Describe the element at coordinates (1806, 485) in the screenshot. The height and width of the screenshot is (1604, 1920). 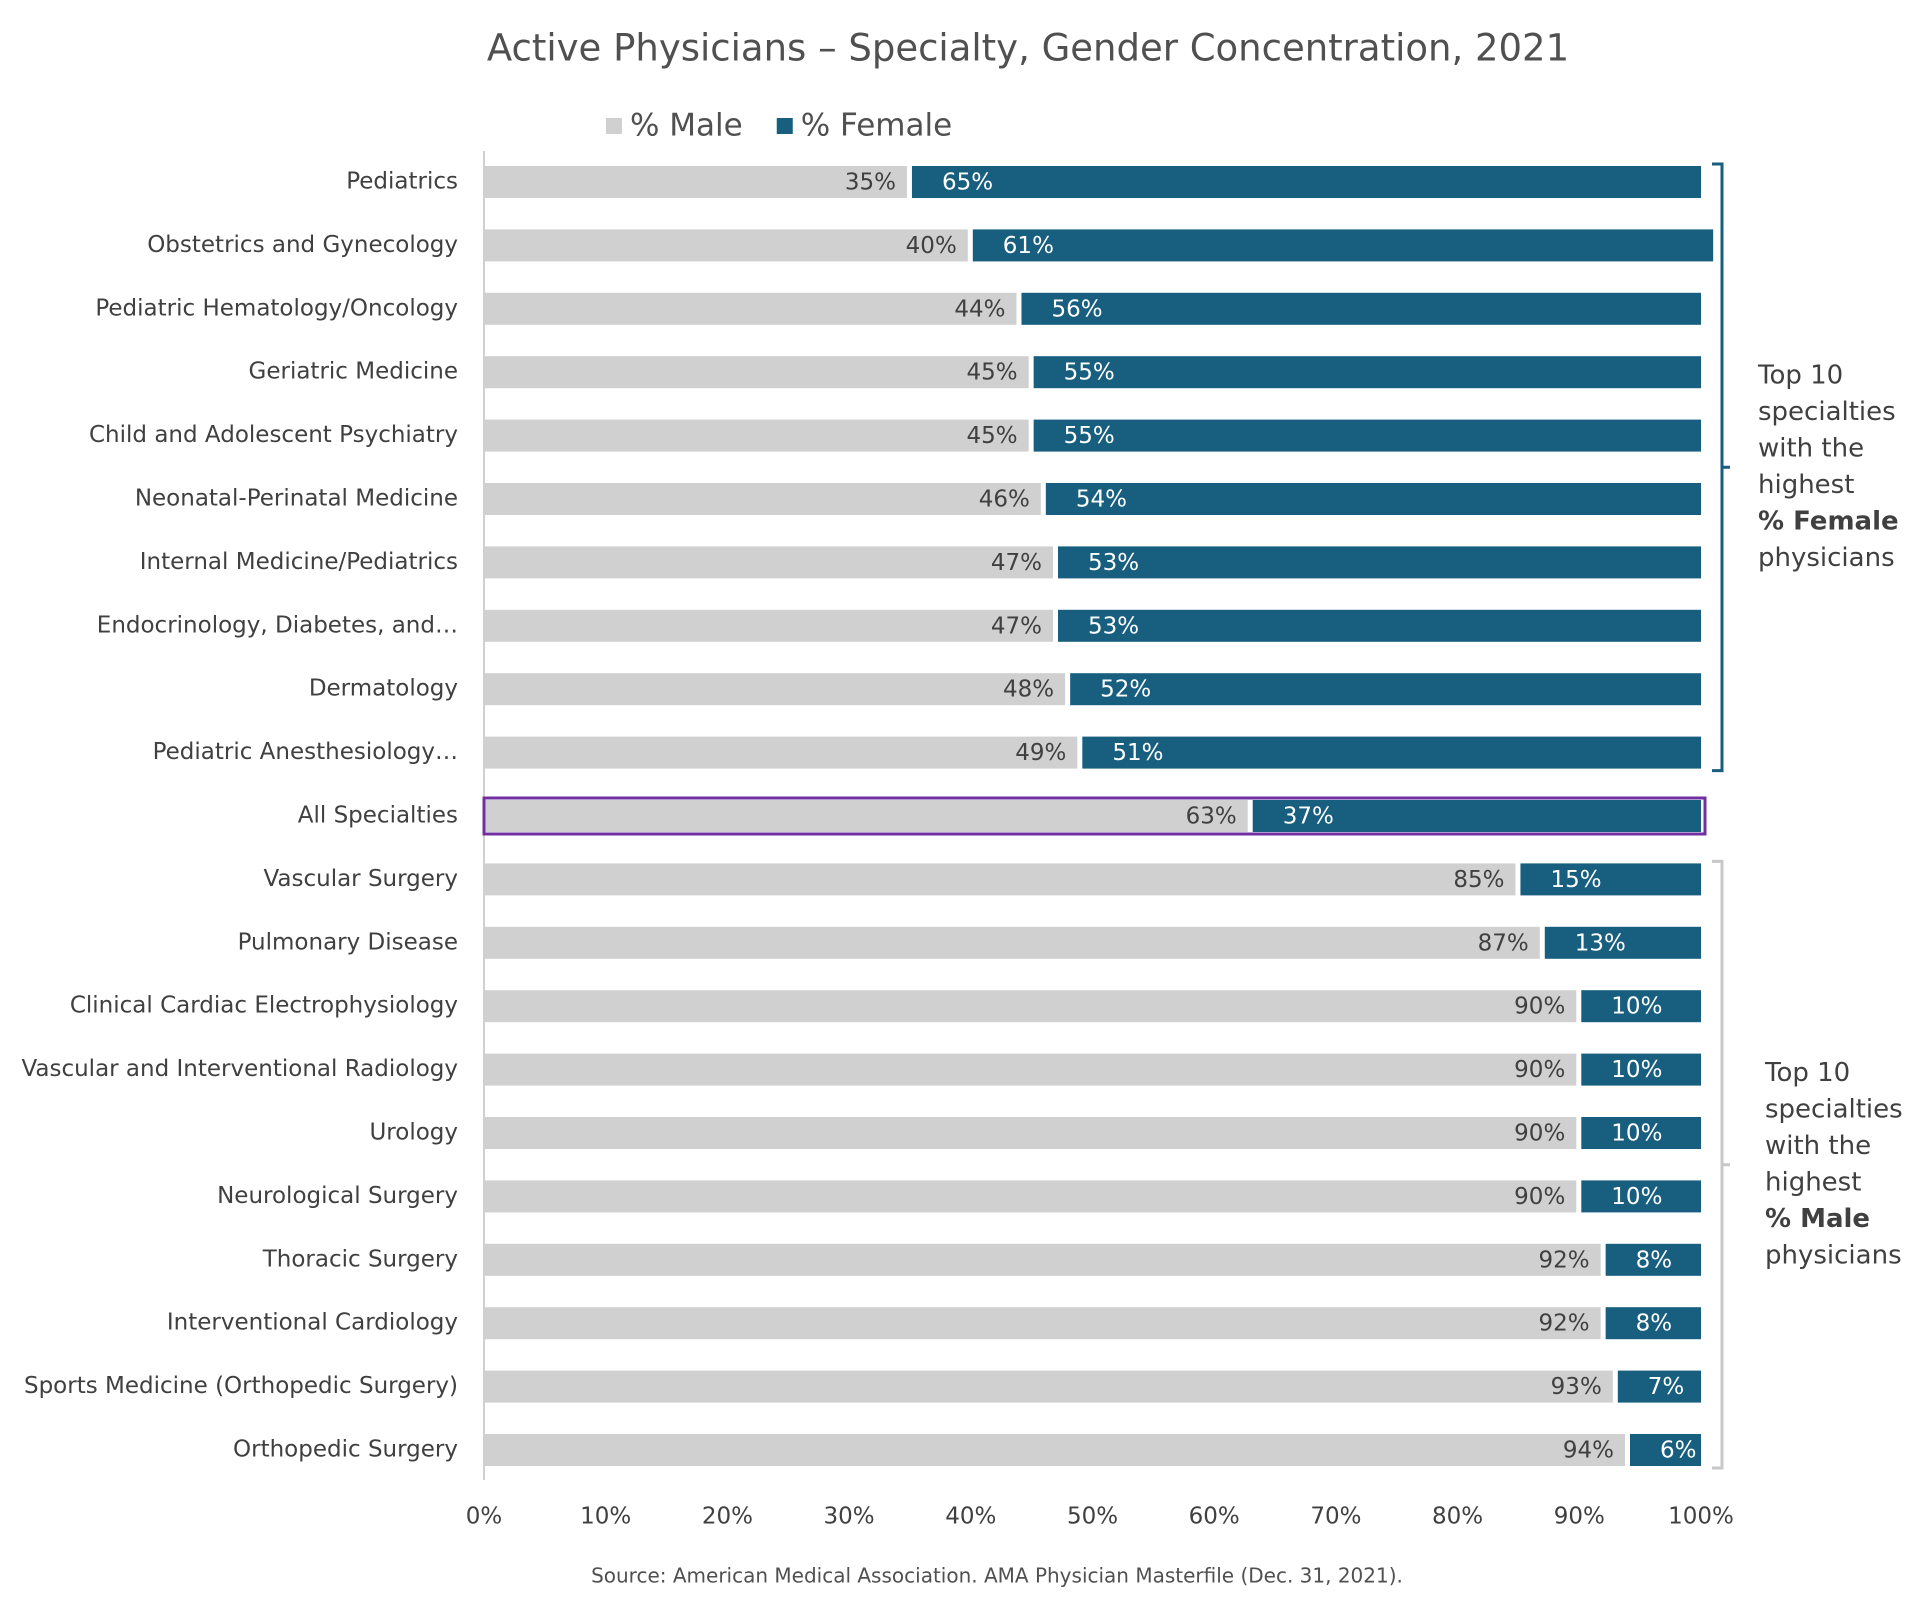
I see `annotation-text: highest` at that location.